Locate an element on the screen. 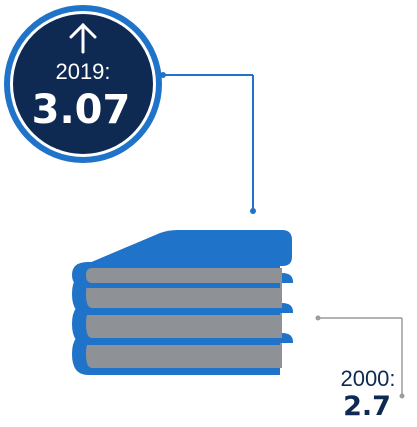 The width and height of the screenshot is (417, 427). connector-2019 is located at coordinates (208, 143).